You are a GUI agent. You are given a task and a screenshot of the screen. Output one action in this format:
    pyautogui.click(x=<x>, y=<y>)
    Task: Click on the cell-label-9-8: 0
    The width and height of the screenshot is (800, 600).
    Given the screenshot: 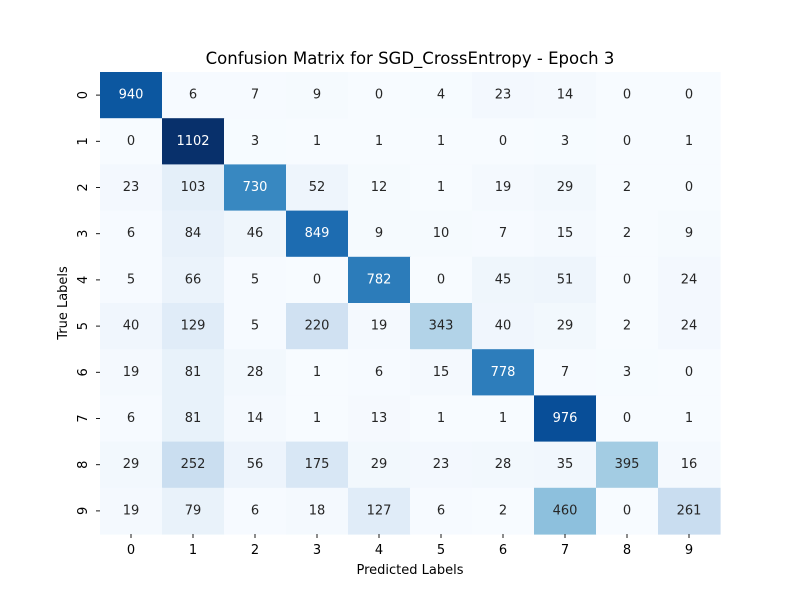 What is the action you would take?
    pyautogui.click(x=627, y=510)
    